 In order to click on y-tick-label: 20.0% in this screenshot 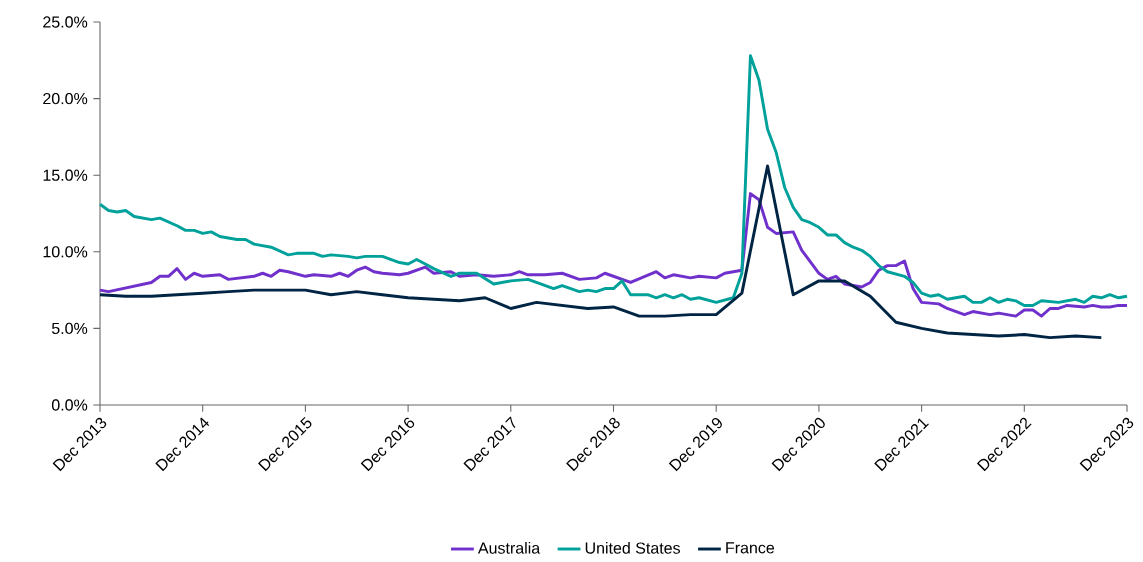, I will do `click(65, 98)`.